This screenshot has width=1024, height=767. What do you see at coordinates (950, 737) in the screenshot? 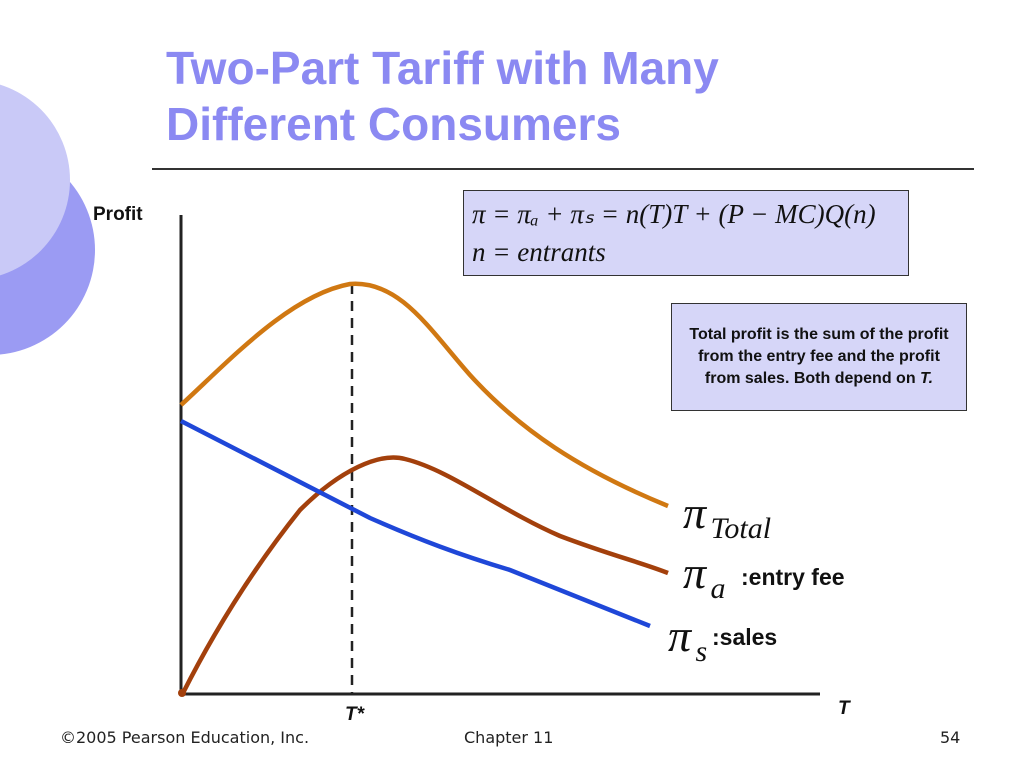
I see `footer-page-number: 54` at bounding box center [950, 737].